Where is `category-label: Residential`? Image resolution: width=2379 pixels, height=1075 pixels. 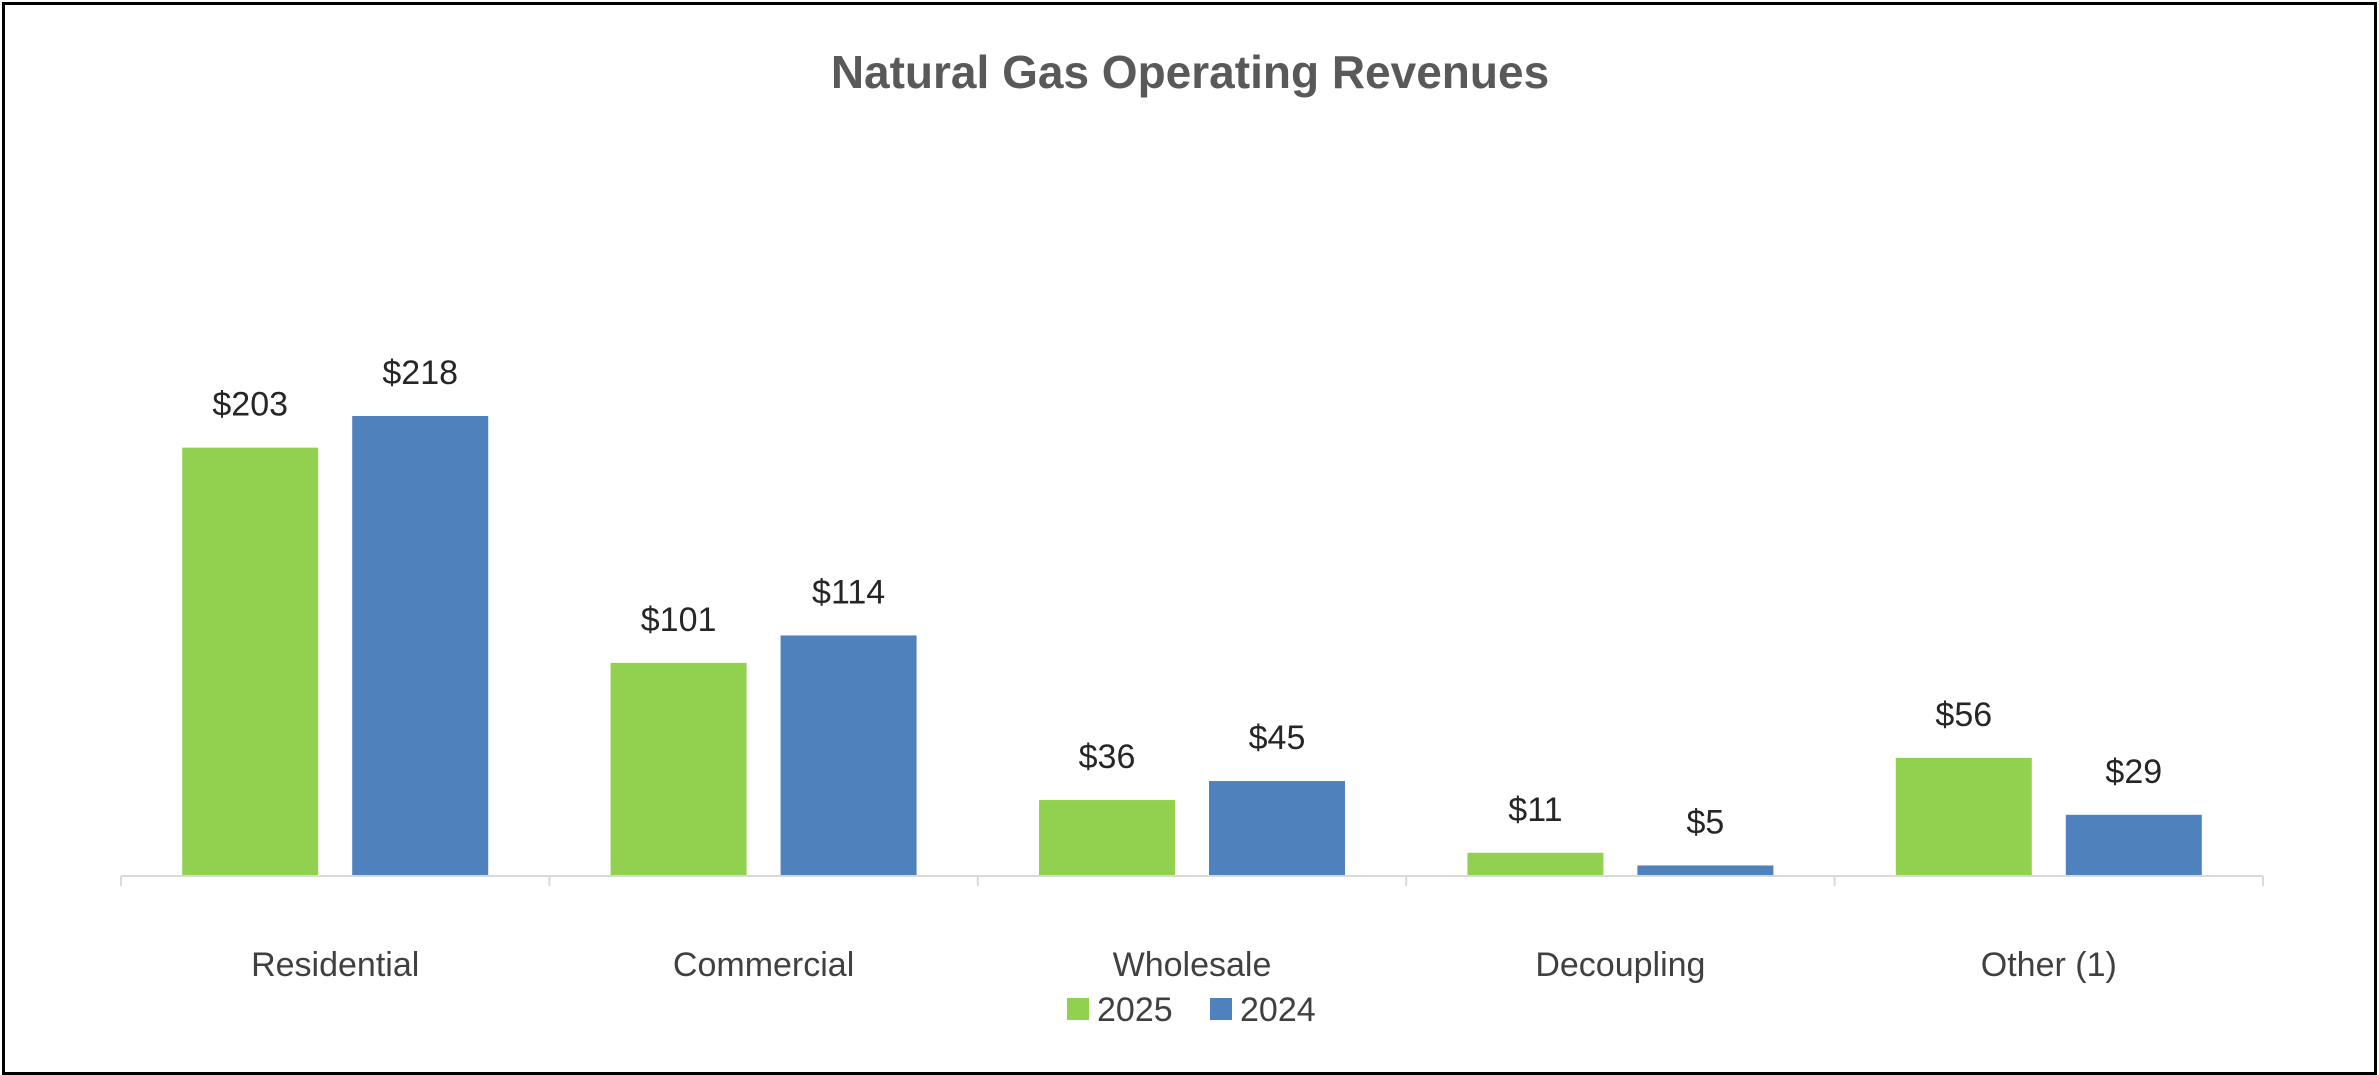
category-label: Residential is located at coordinates (335, 965).